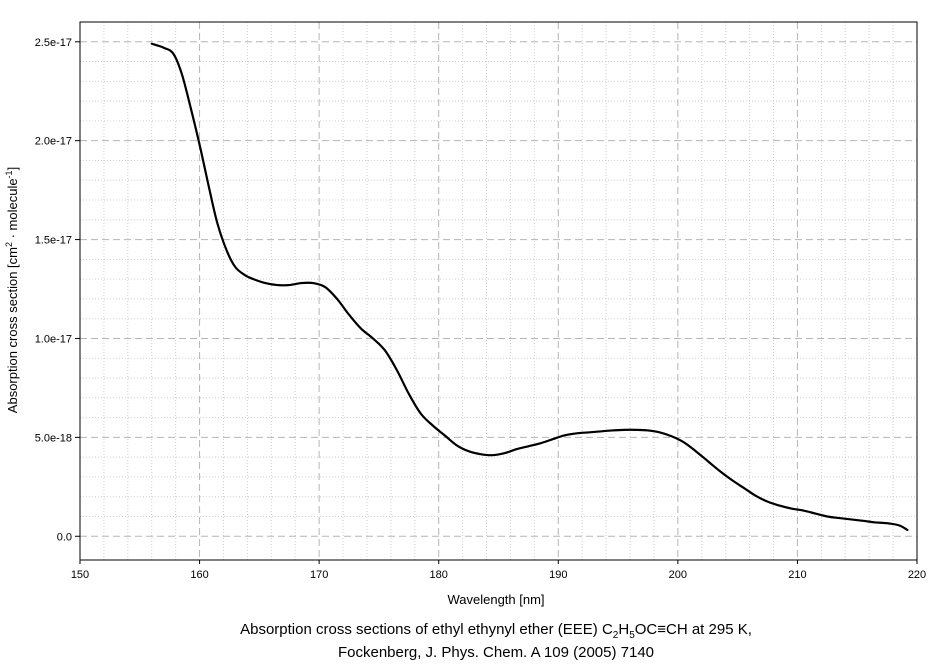 The height and width of the screenshot is (668, 939). What do you see at coordinates (12, 330) in the screenshot?
I see `y-axis-label-prefix: Absorption cross section [cm` at bounding box center [12, 330].